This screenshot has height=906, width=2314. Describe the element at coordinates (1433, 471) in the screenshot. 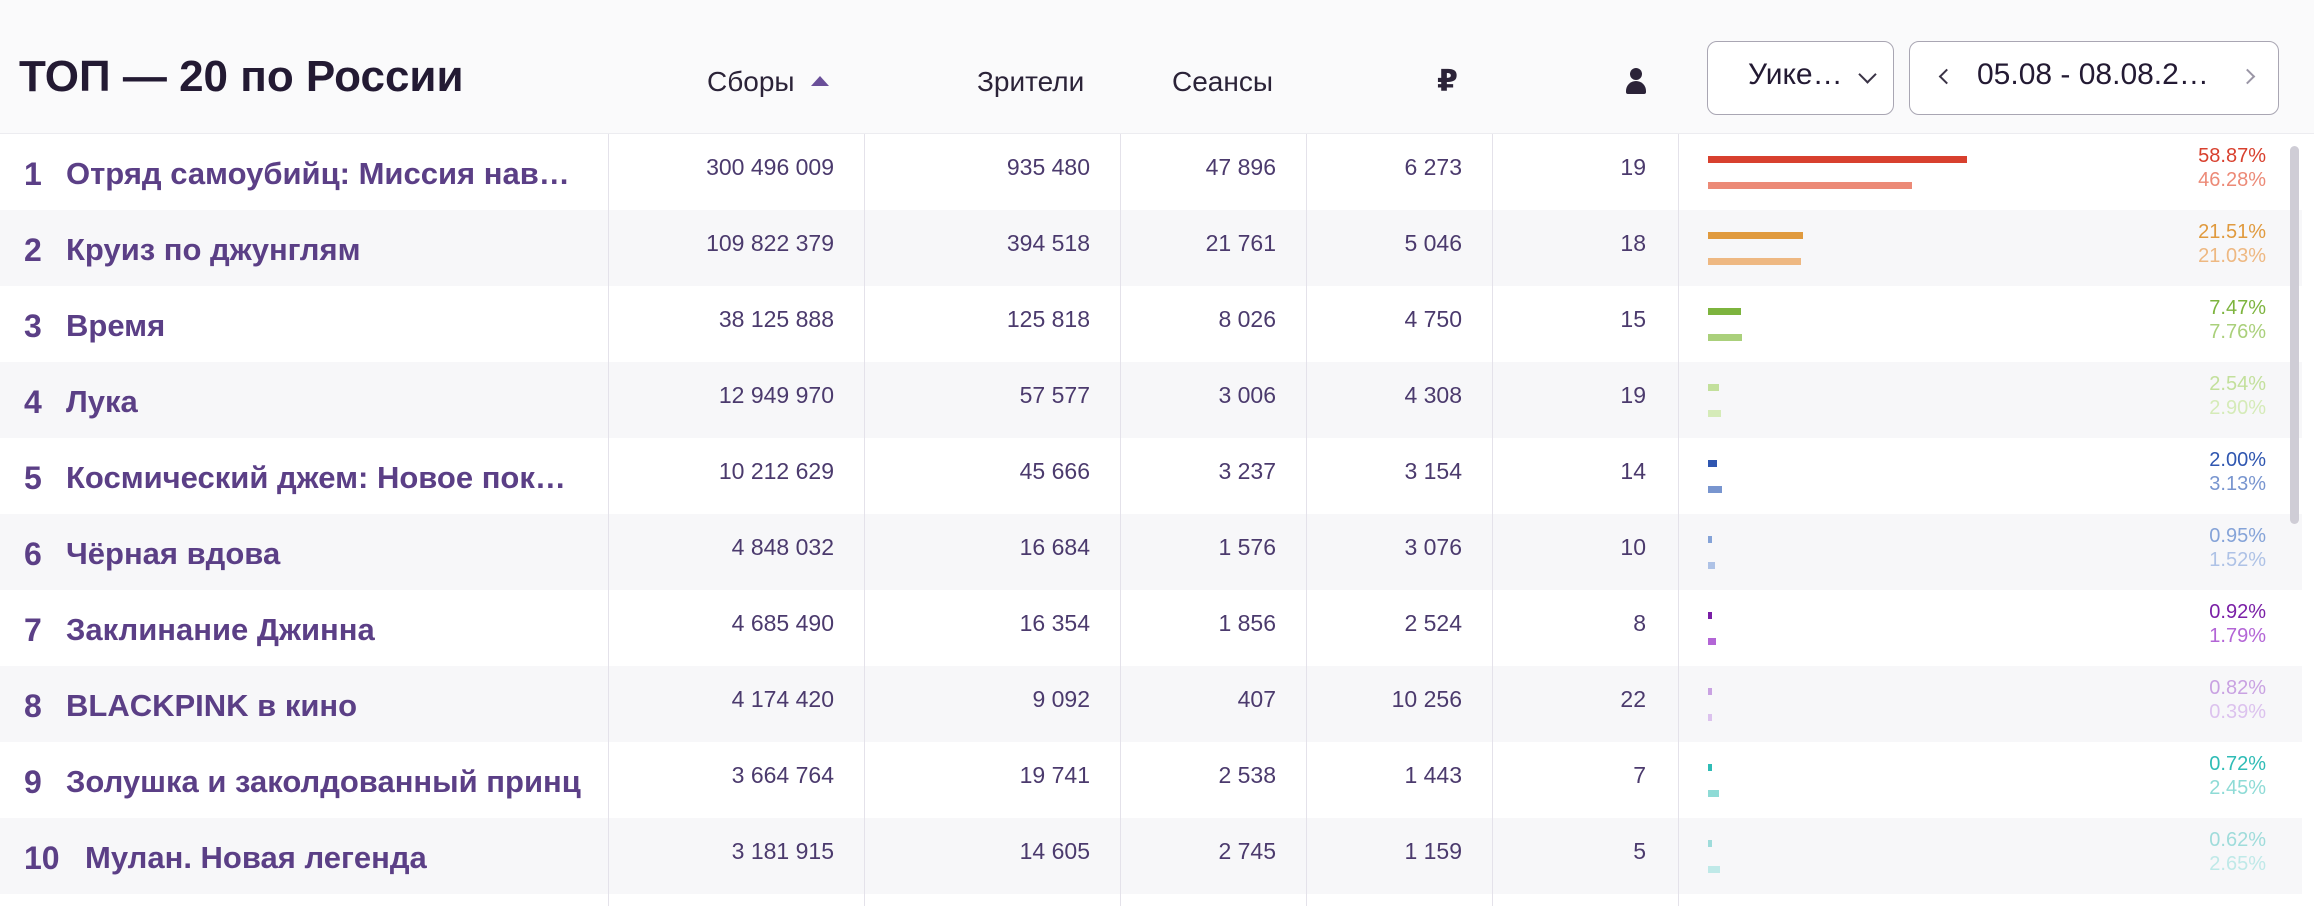

I see `cell-ruble: 3 154` at that location.